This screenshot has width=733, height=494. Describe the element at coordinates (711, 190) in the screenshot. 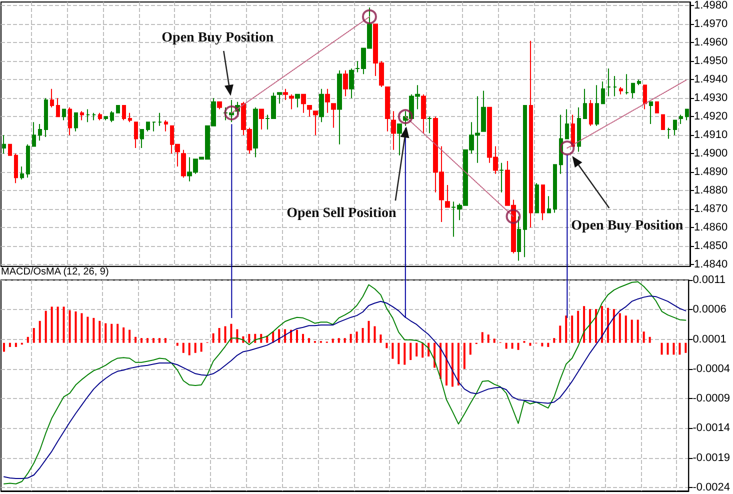

I see `y-tick-label: 1.4880` at that location.